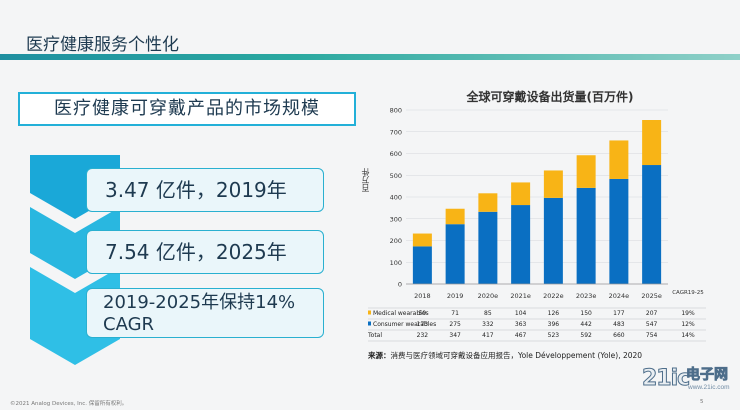 This screenshot has height=410, width=740. Describe the element at coordinates (553, 296) in the screenshot. I see `x-tick-label: 2022e` at that location.